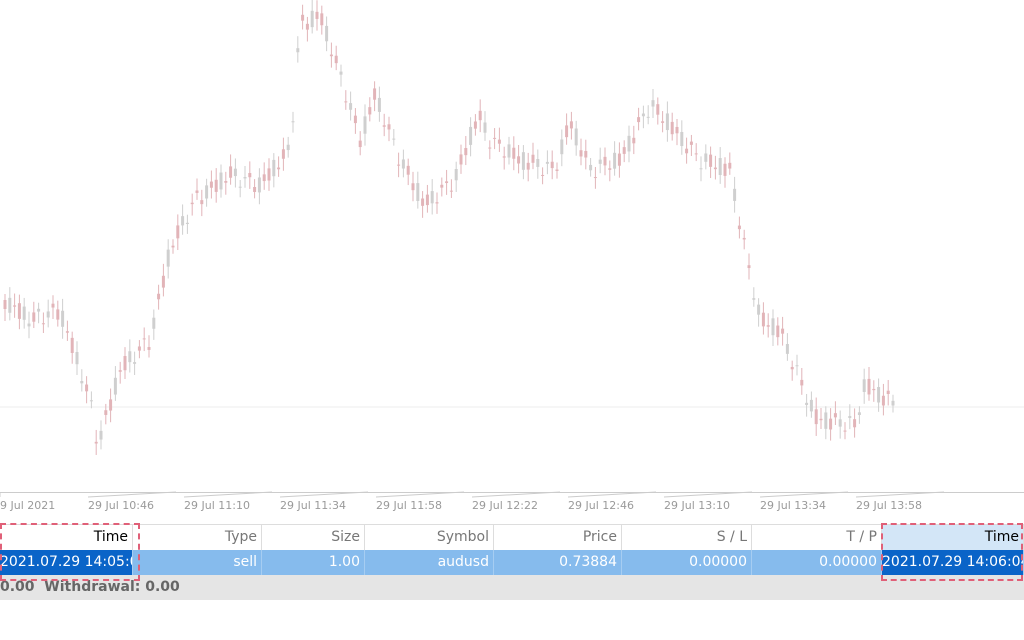 Image resolution: width=1024 pixels, height=640 pixels. Describe the element at coordinates (558, 562) in the screenshot. I see `table-cell: 0.73884` at that location.